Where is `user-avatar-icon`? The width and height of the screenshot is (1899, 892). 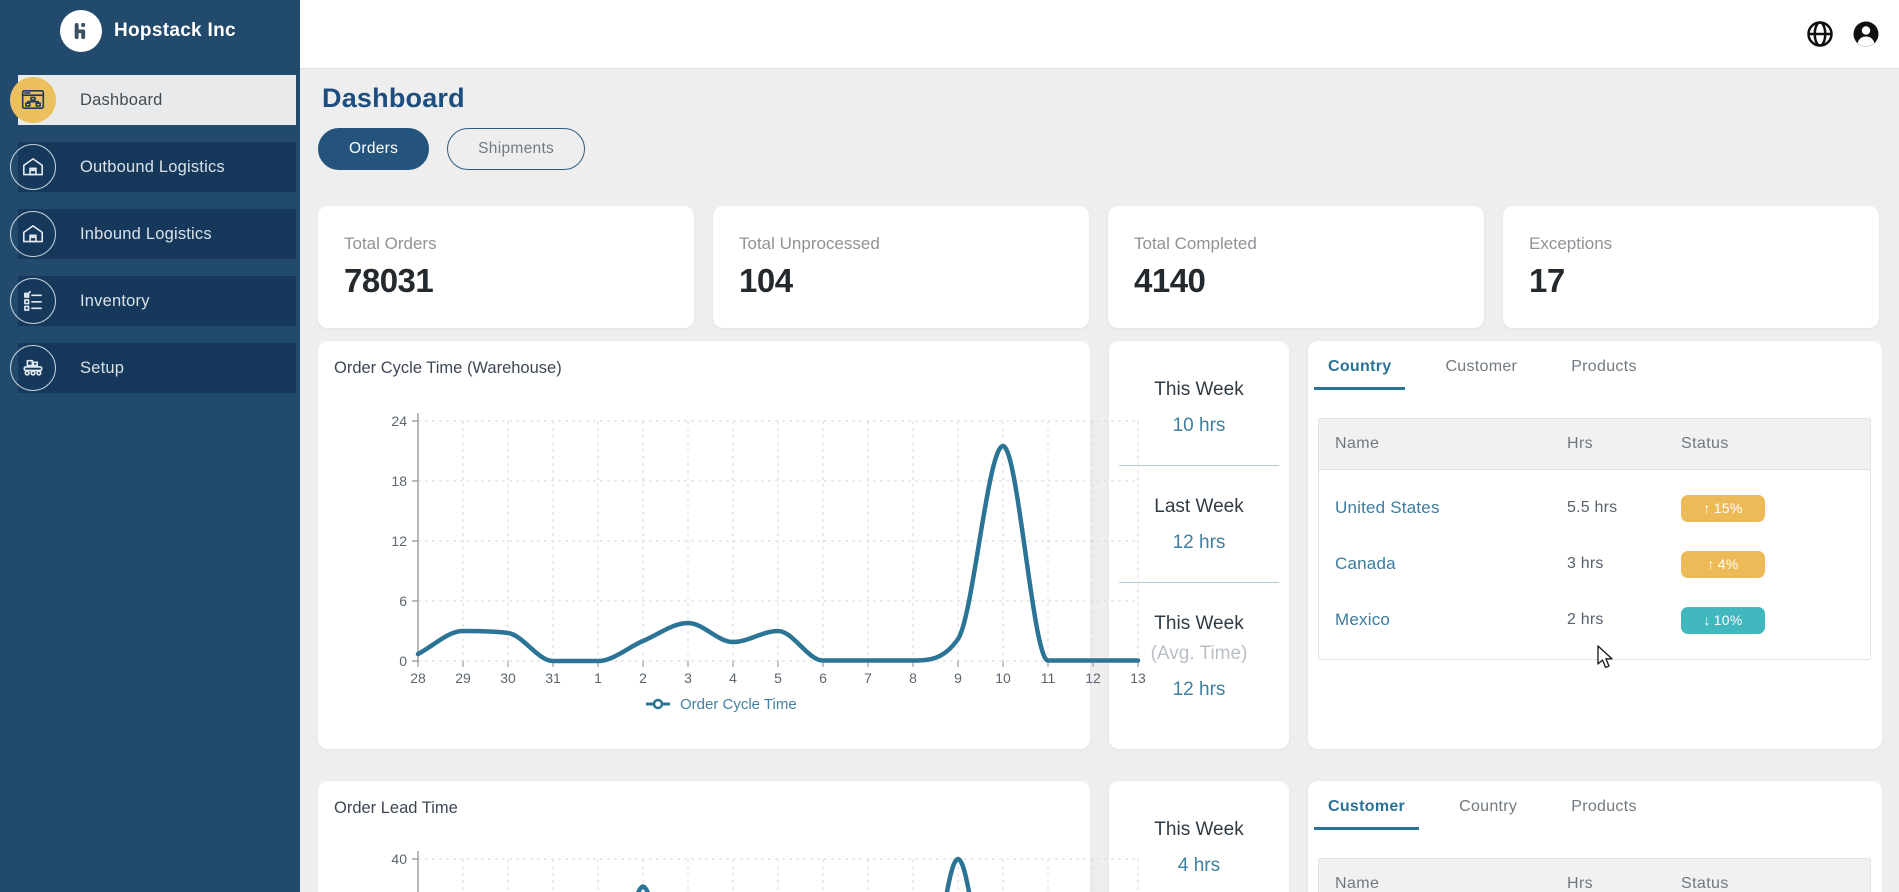 user-avatar-icon is located at coordinates (1866, 34).